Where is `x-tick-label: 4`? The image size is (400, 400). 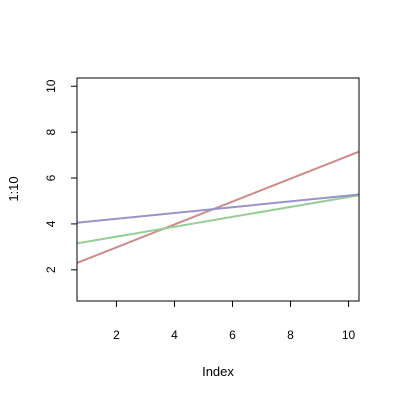 x-tick-label: 4 is located at coordinates (174, 335).